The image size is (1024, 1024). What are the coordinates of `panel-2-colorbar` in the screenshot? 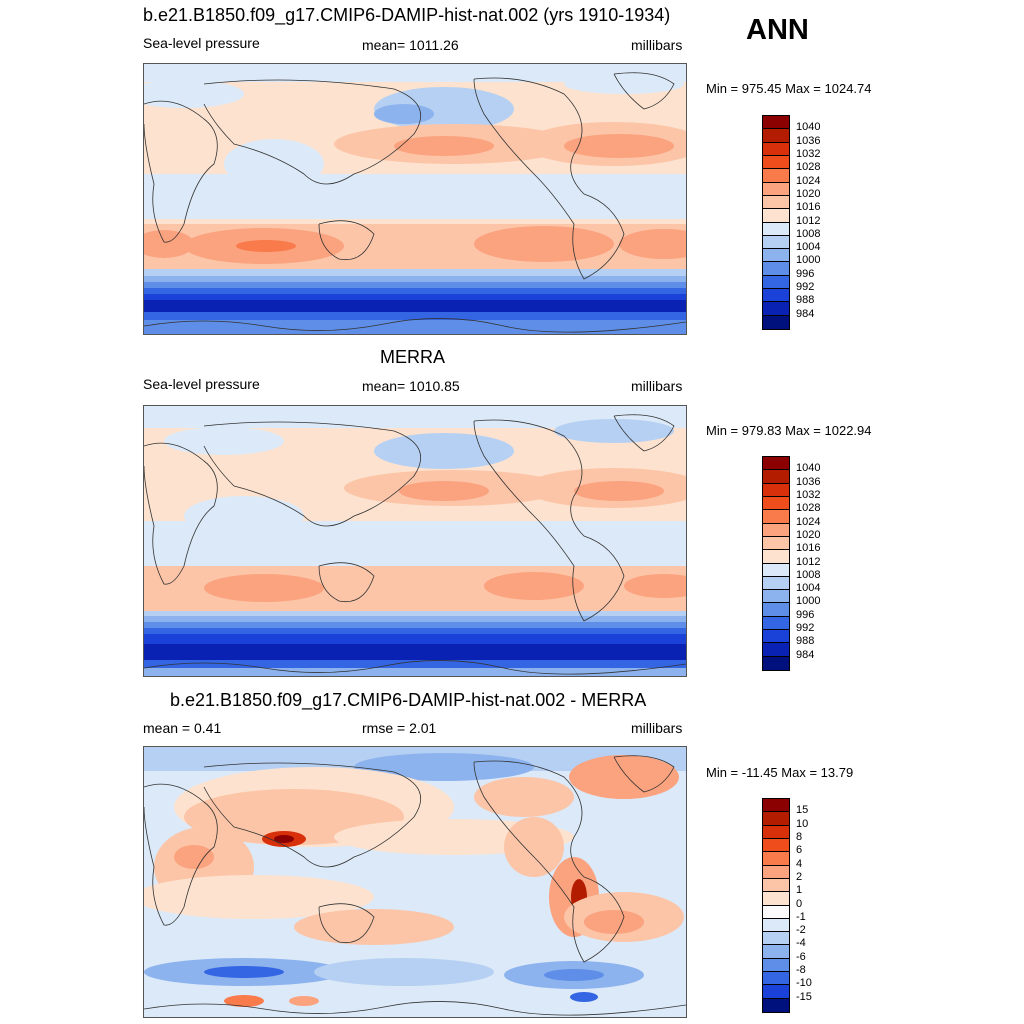 It's located at (776, 563).